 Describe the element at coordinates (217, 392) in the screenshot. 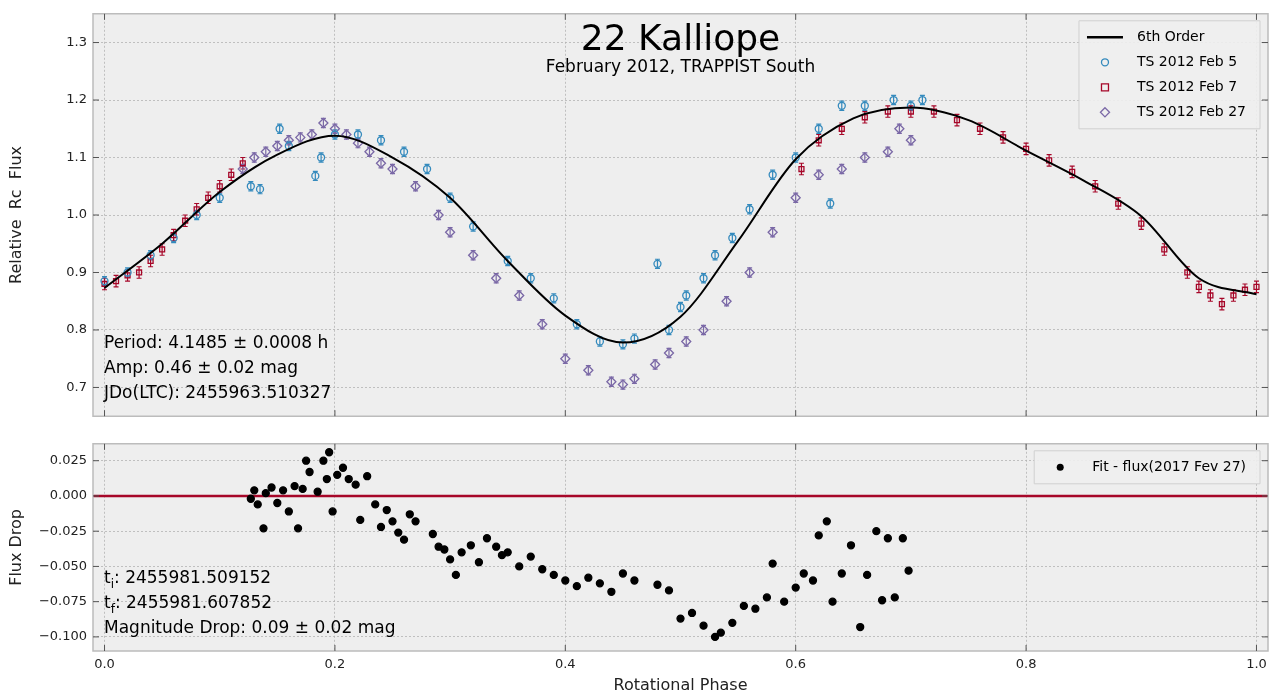

I see `annotation: JDo(LTC): 2455963.510327` at that location.